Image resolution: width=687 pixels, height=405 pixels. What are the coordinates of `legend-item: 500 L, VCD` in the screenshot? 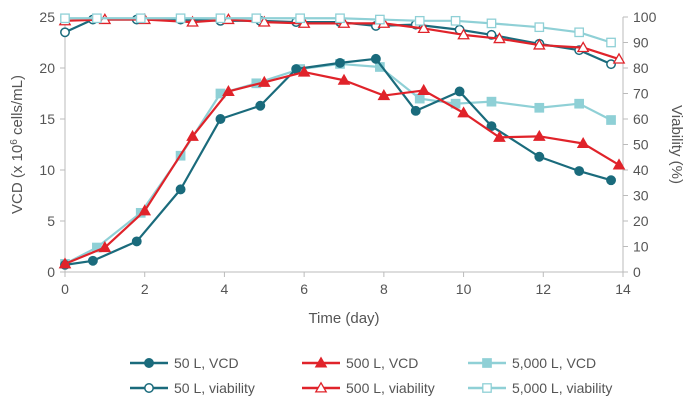 It's located at (360, 363).